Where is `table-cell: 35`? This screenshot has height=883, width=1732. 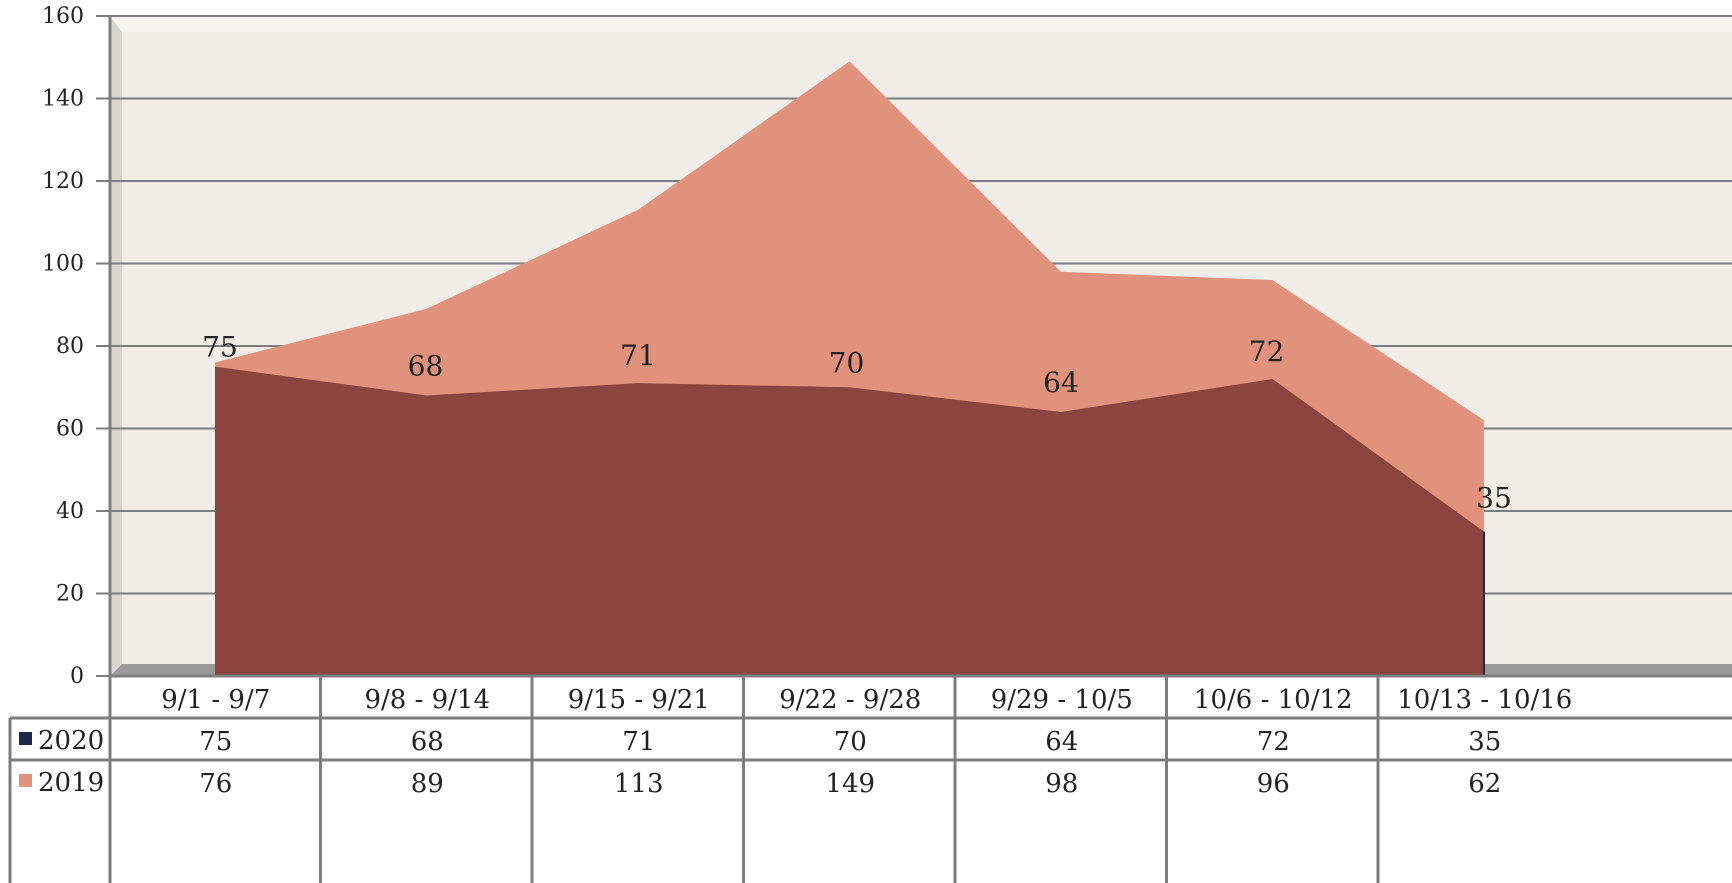 table-cell: 35 is located at coordinates (1484, 742).